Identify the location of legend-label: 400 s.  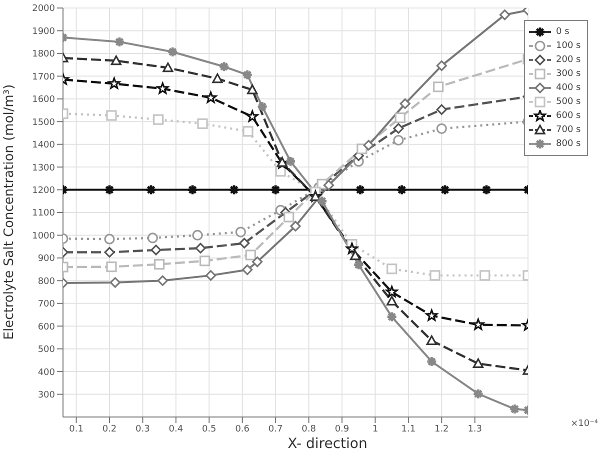
(568, 88).